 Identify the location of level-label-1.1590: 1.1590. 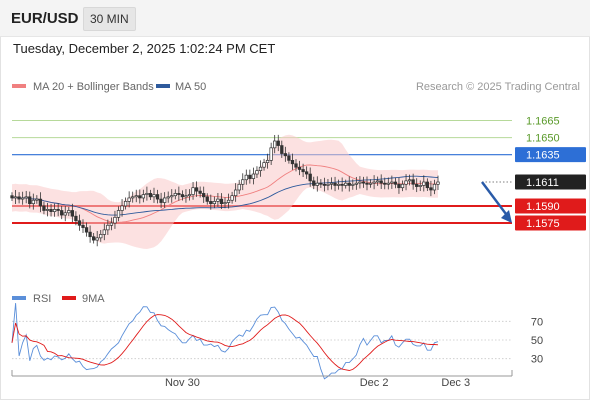
(550, 206).